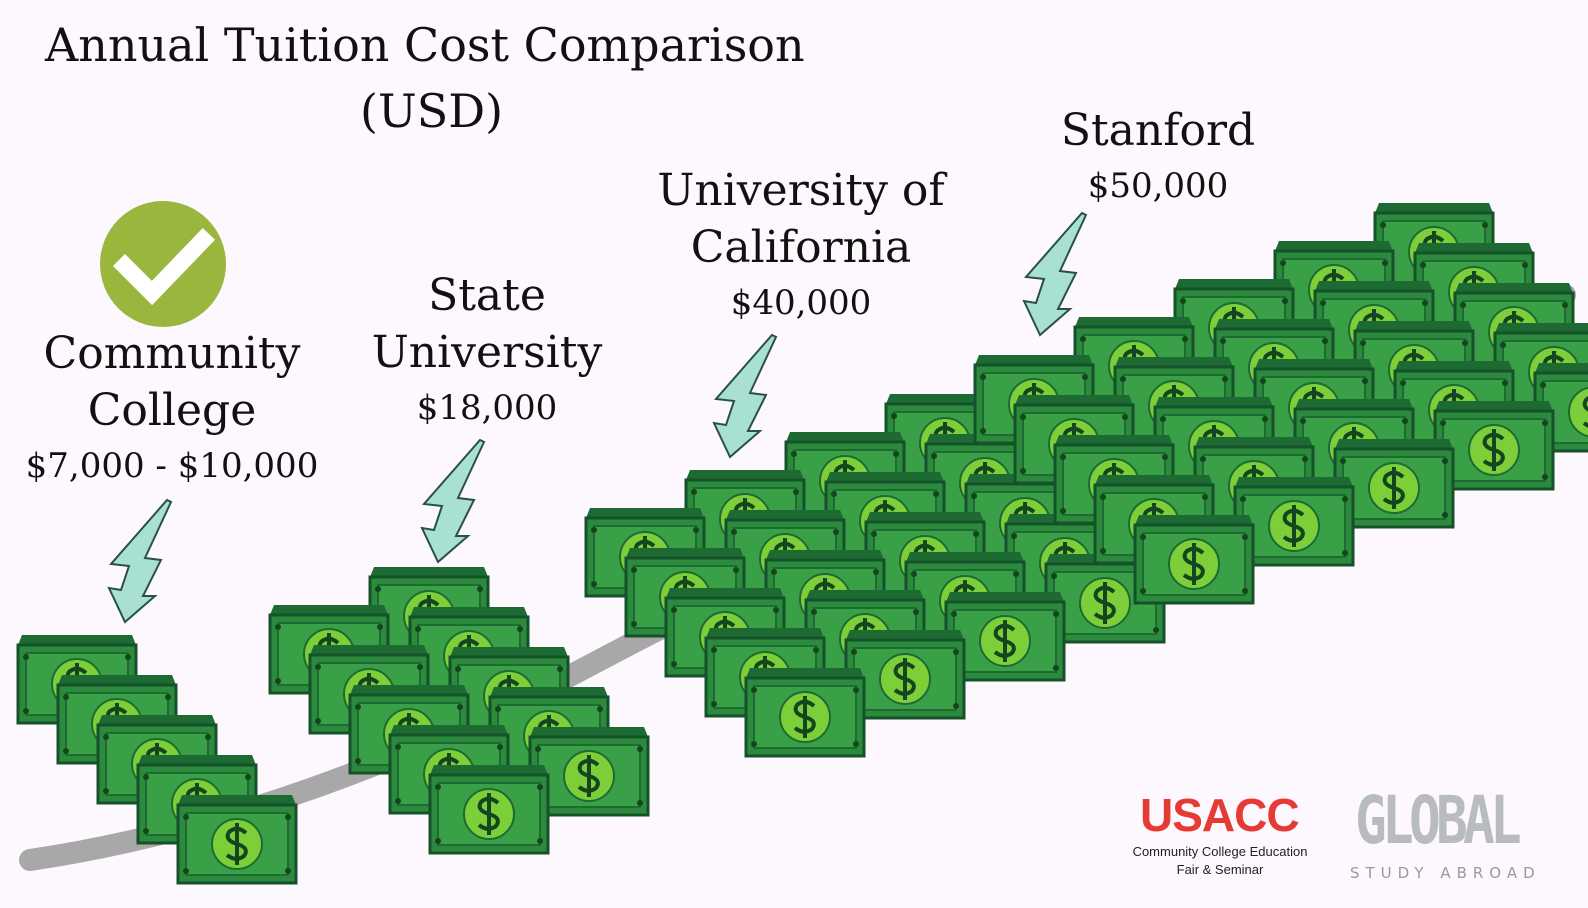 The height and width of the screenshot is (908, 1588). Describe the element at coordinates (172, 466) in the screenshot. I see `school-cost: $7,000 - $10,000` at that location.